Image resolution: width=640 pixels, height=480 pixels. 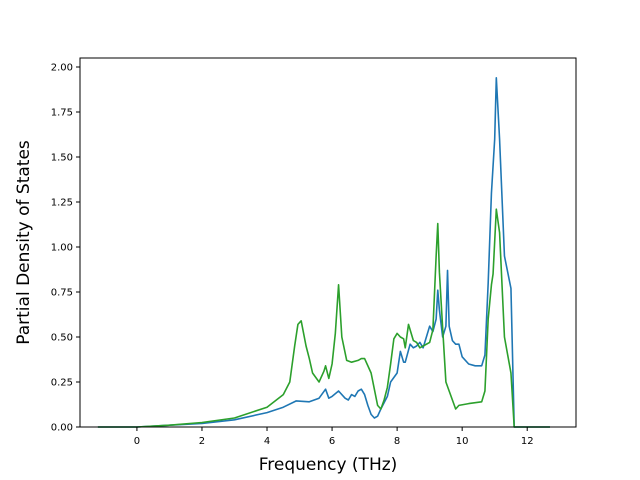 What do you see at coordinates (462, 441) in the screenshot?
I see `x-tick-label: 10` at bounding box center [462, 441].